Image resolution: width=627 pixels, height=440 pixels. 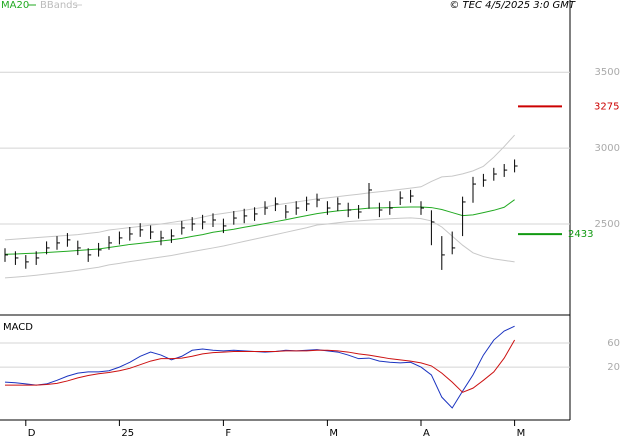 I want to click on y-tick-label: 3000, so click(x=607, y=148).